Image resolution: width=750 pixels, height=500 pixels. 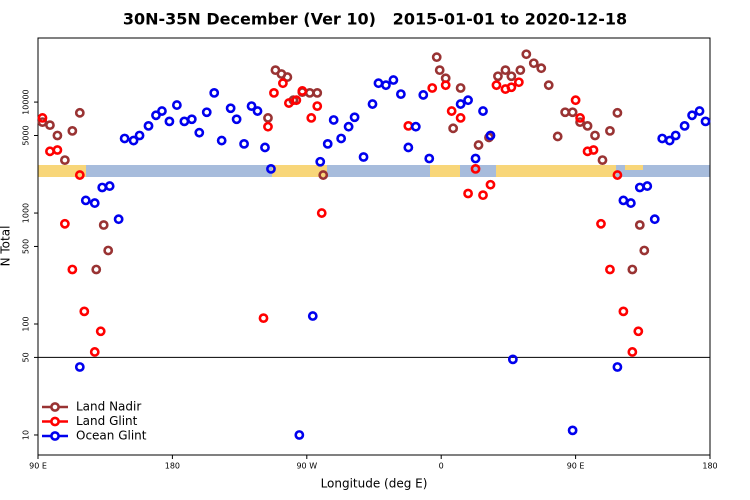 I want to click on land-ocean-strip, so click(x=374, y=171).